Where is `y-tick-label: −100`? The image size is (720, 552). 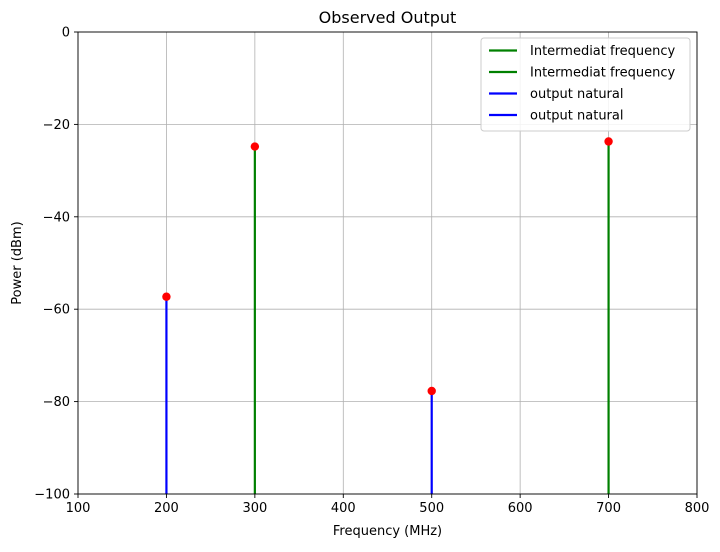 y-tick-label: −100 is located at coordinates (52, 495).